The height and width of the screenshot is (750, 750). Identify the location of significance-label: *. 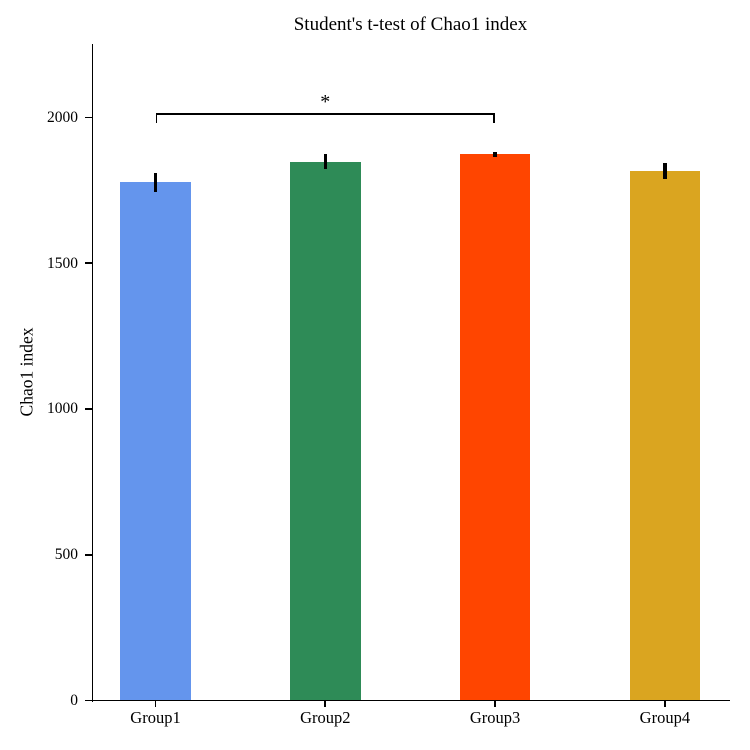
(325, 102).